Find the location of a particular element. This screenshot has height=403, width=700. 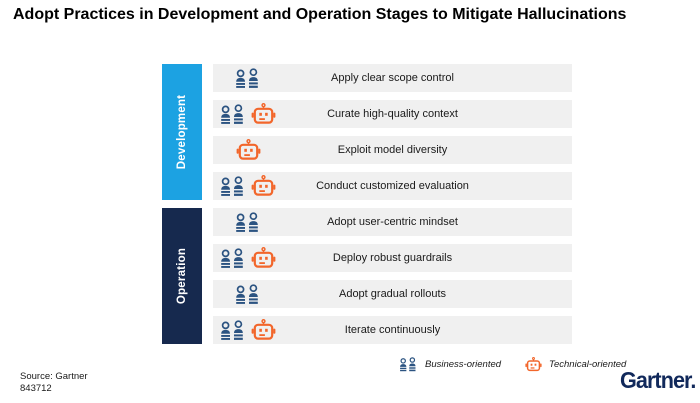

practice-label: Curate high-quality context is located at coordinates (392, 114).